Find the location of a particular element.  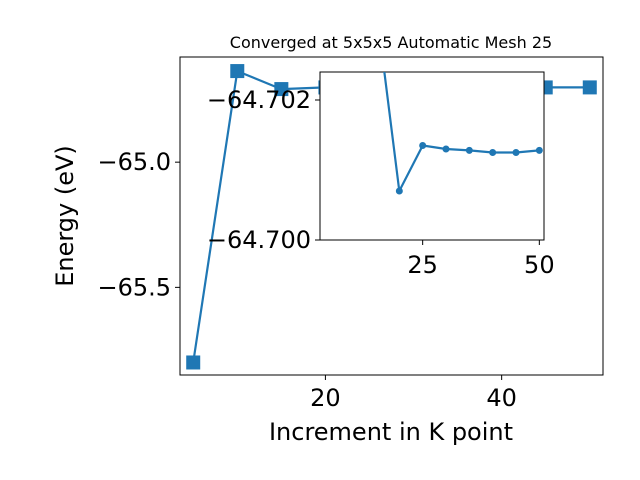

main-x-tick-label: 20 is located at coordinates (325, 398).